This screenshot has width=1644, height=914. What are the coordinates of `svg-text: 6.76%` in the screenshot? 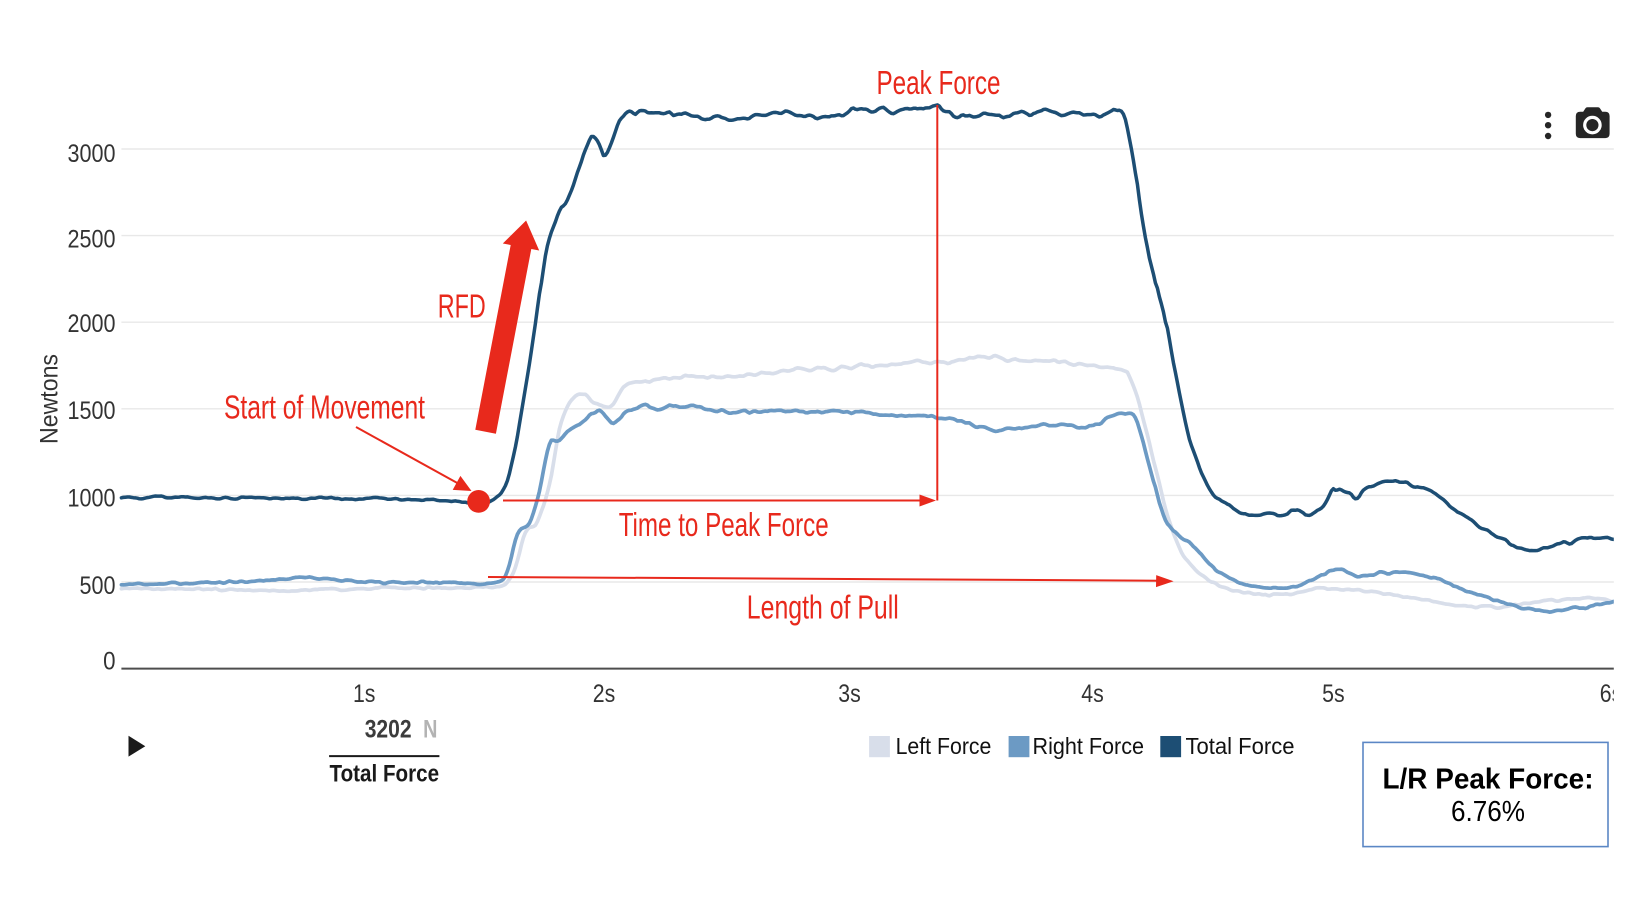 It's located at (1488, 812).